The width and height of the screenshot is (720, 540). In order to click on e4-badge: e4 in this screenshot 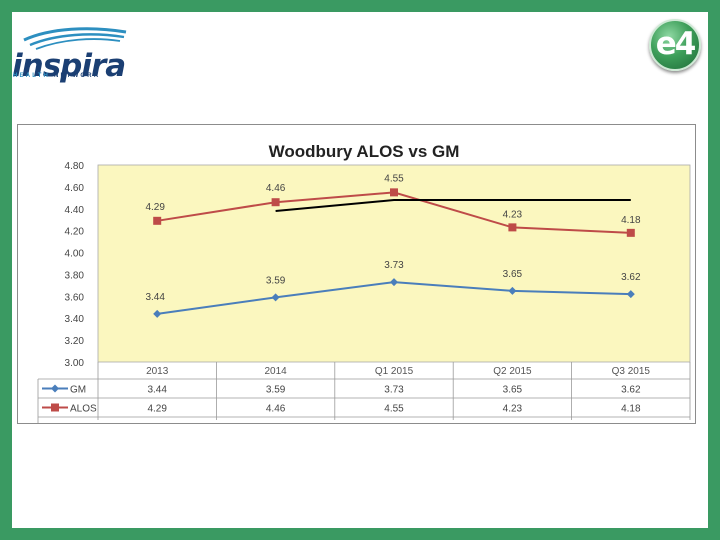, I will do `click(675, 45)`.